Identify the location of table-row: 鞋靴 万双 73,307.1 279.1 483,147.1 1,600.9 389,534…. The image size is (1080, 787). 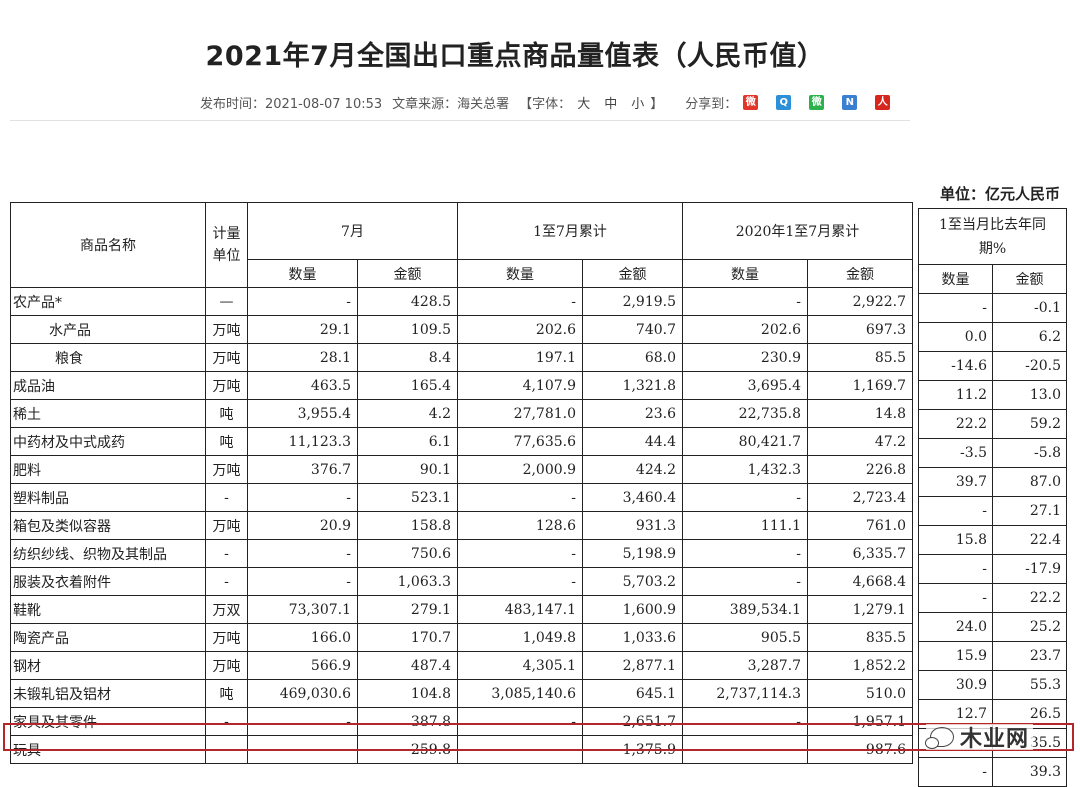
(461, 609).